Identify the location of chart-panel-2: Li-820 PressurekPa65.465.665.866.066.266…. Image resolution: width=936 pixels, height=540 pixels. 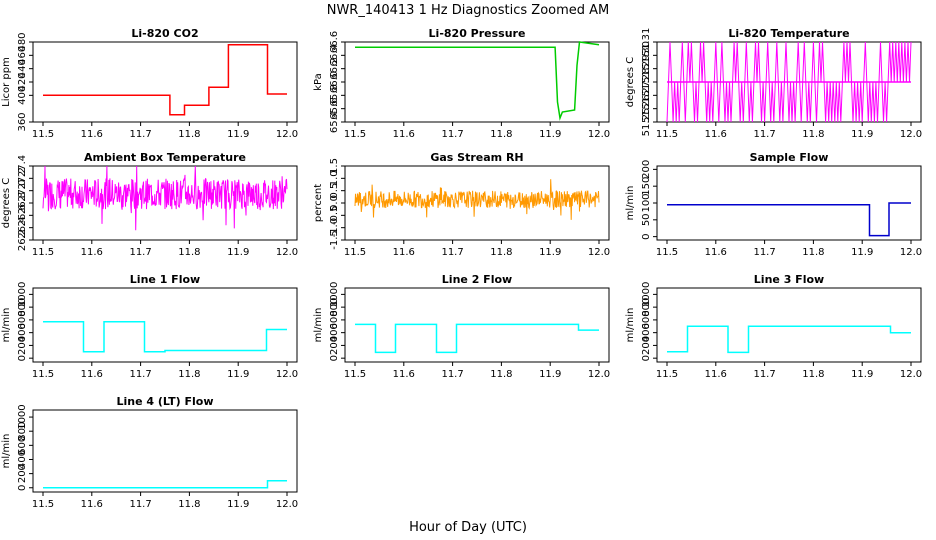
(461, 83).